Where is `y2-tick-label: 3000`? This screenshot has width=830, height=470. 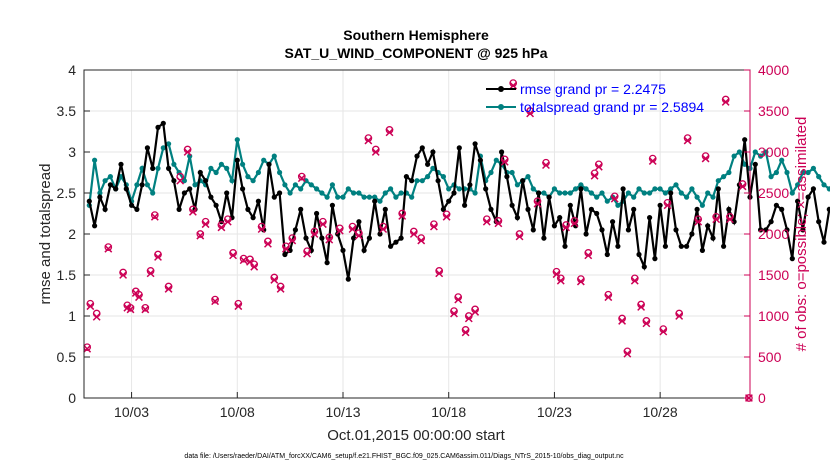
y2-tick-label: 3000 is located at coordinates (773, 152).